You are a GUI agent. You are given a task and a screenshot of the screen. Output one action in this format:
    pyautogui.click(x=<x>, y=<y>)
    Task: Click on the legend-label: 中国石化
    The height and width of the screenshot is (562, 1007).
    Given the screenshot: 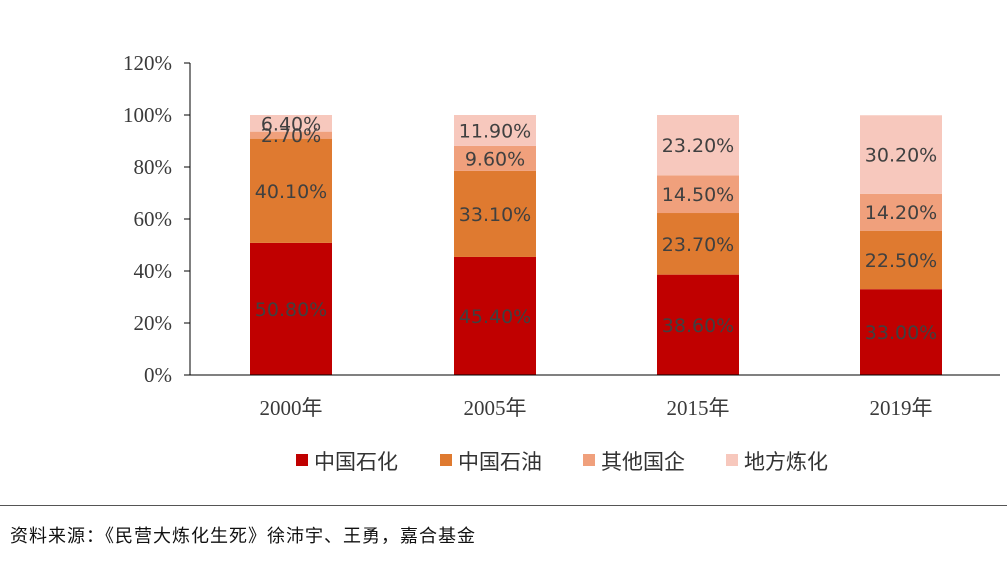 What is the action you would take?
    pyautogui.click(x=356, y=462)
    